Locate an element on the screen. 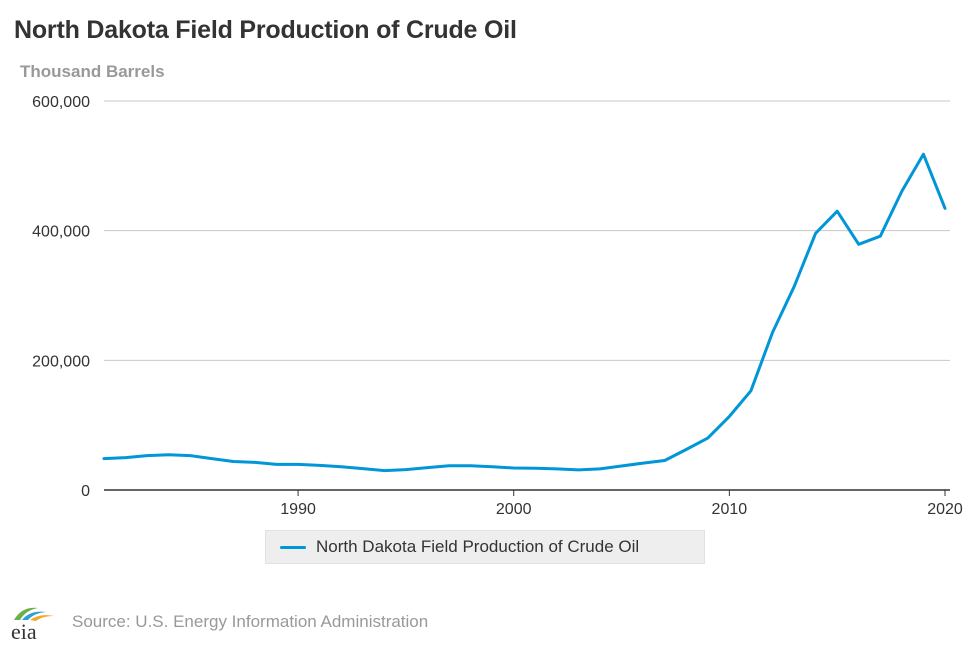  eia-logo-icon: eia is located at coordinates (32, 624).